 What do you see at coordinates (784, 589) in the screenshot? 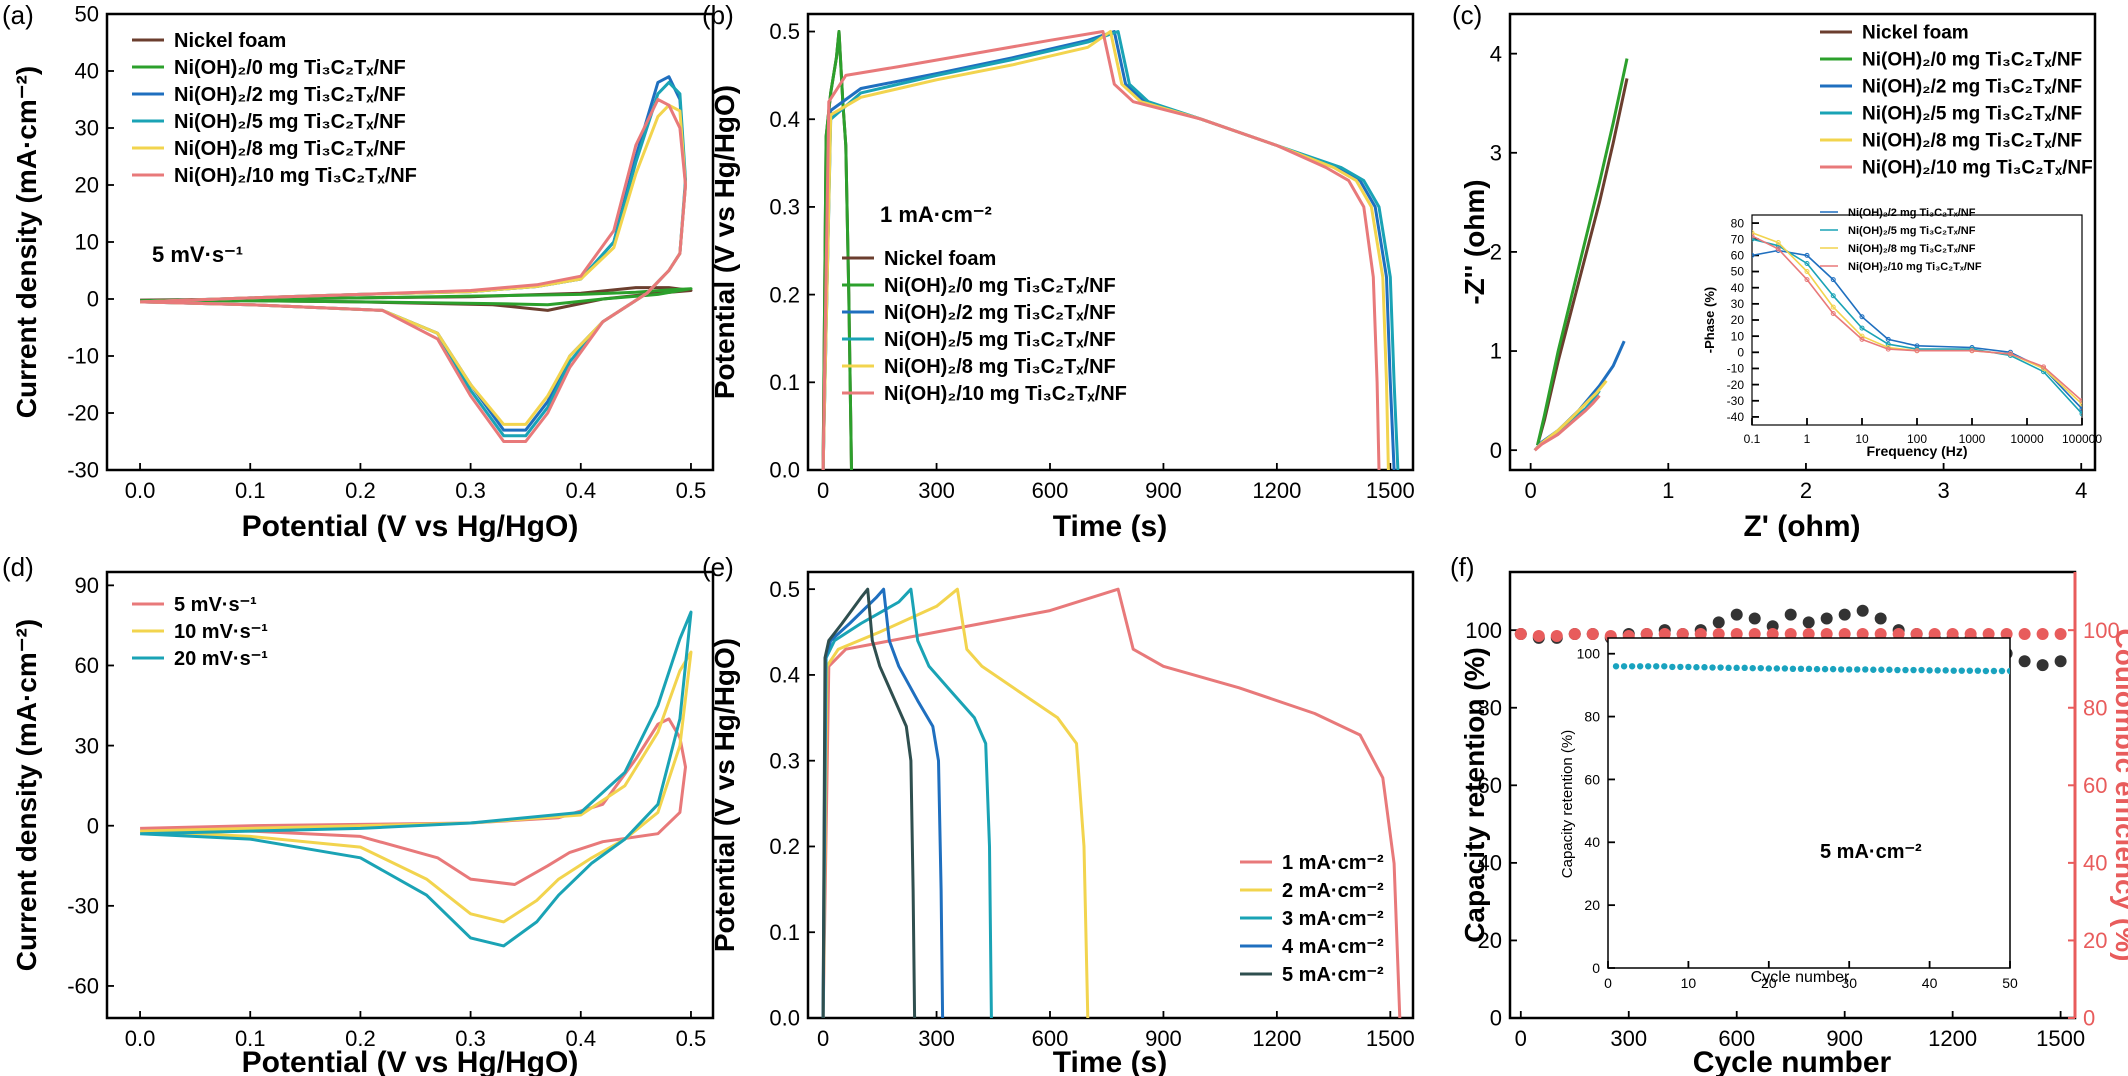
I see `y-tick-label: 0.5` at bounding box center [784, 589].